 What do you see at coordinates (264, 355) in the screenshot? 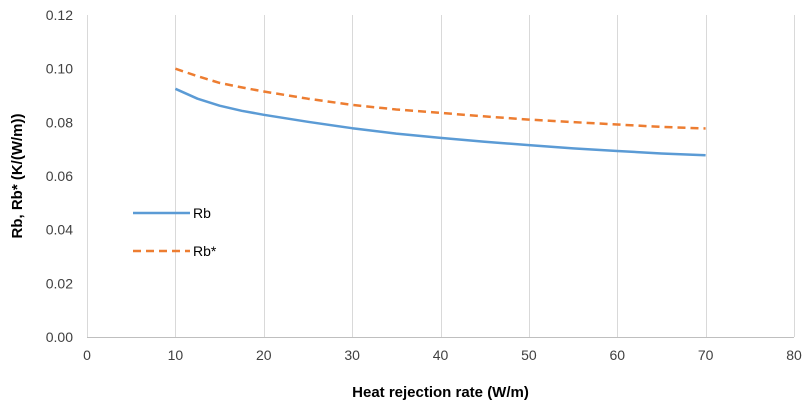
I see `x-tick-label: 20` at bounding box center [264, 355].